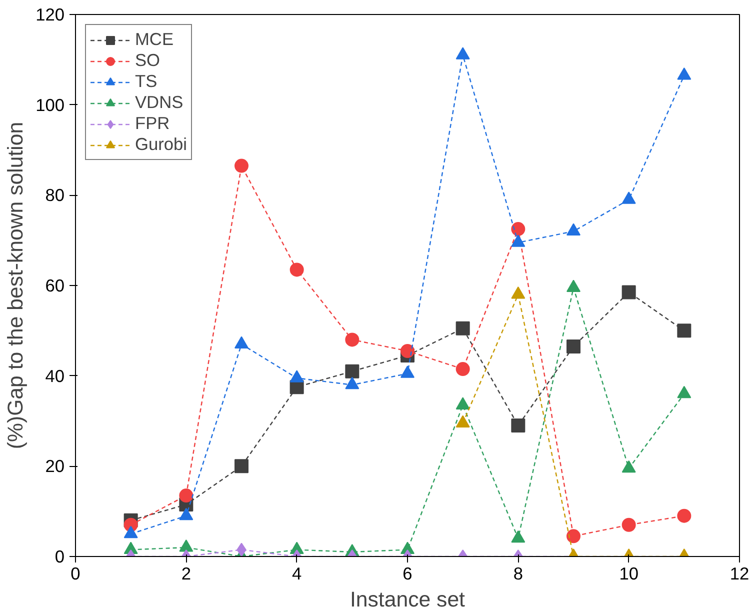  I want to click on y-tick-label: 0, so click(59, 556).